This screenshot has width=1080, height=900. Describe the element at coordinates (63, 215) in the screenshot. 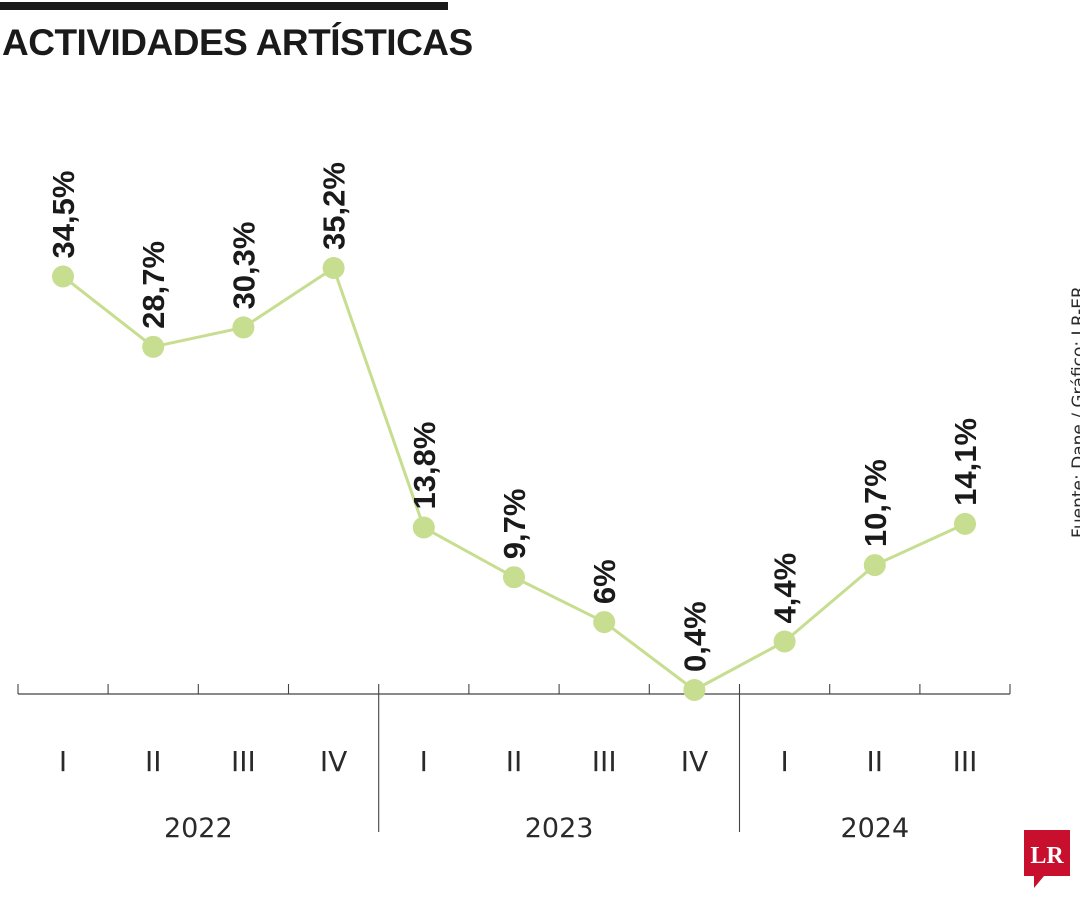

I see `data-label: 34,5%` at that location.